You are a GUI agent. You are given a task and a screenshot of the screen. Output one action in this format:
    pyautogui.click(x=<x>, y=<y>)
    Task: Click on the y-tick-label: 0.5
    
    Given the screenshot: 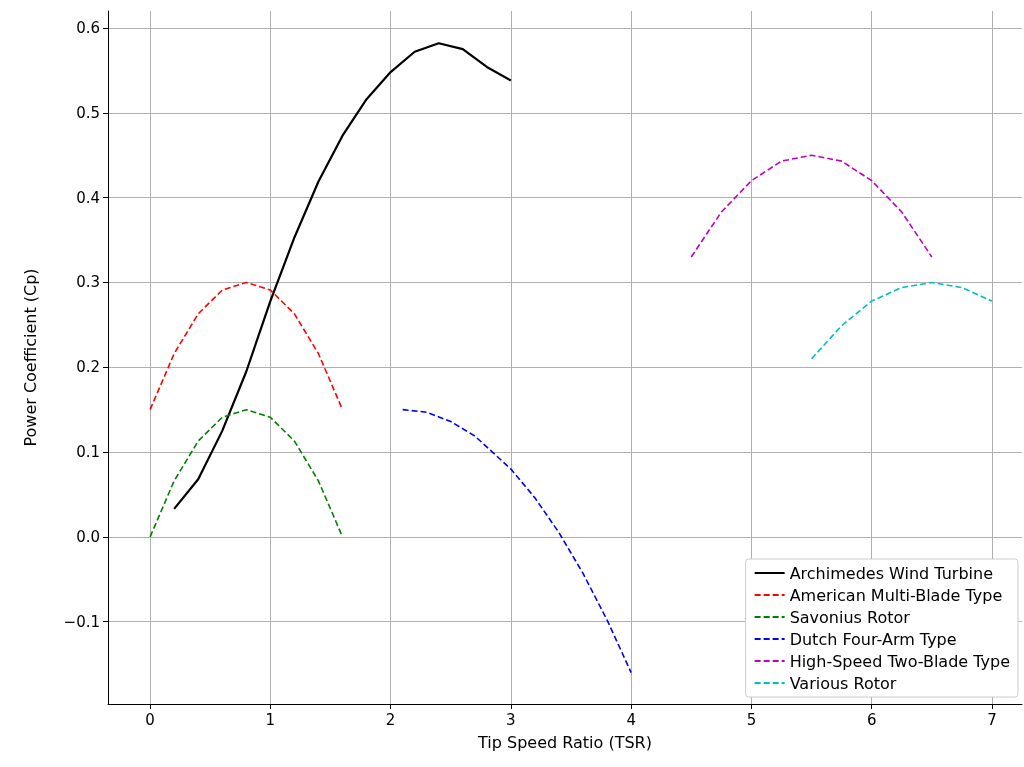 What is the action you would take?
    pyautogui.click(x=88, y=112)
    